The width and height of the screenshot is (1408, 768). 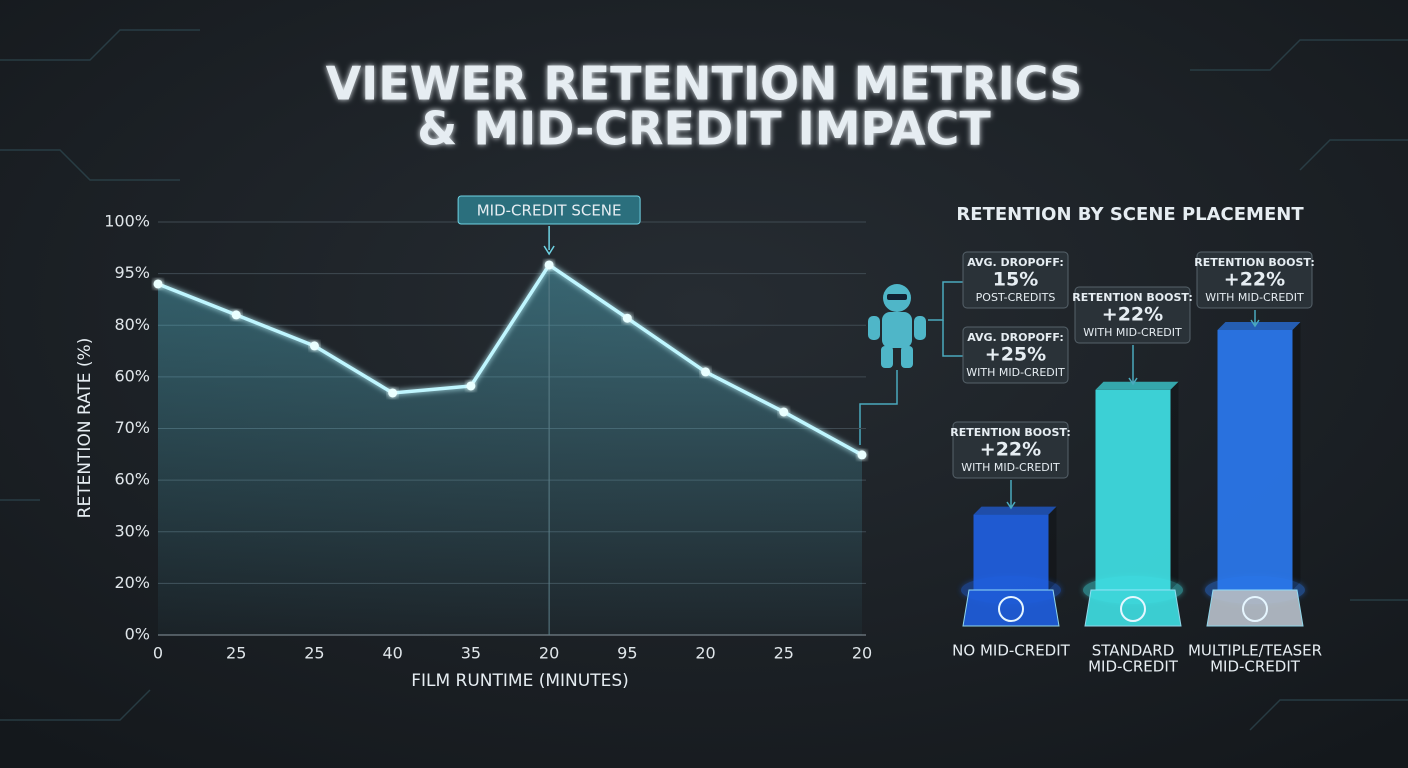 I want to click on title-line: & MID-CREDIT IMPACT, so click(x=704, y=129).